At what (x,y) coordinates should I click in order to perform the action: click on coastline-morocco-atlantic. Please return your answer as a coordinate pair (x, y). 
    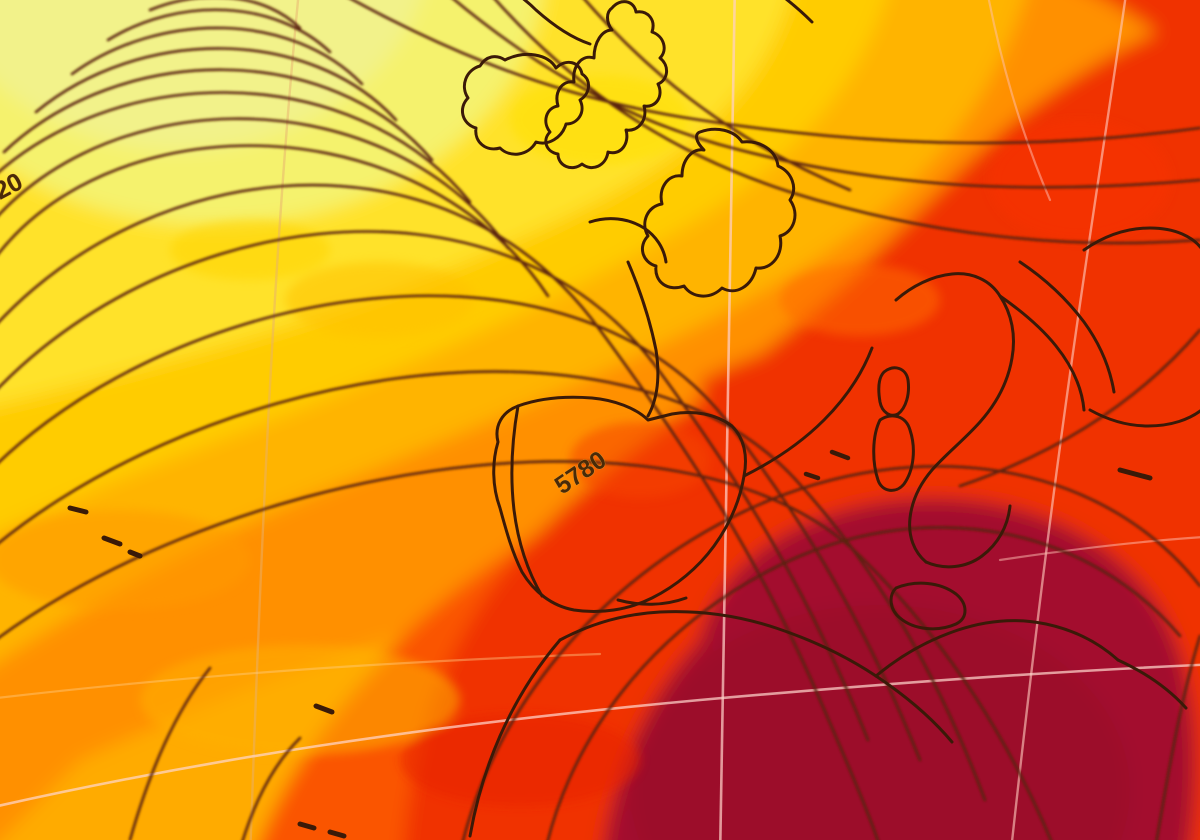
    Looking at the image, I should click on (515, 738).